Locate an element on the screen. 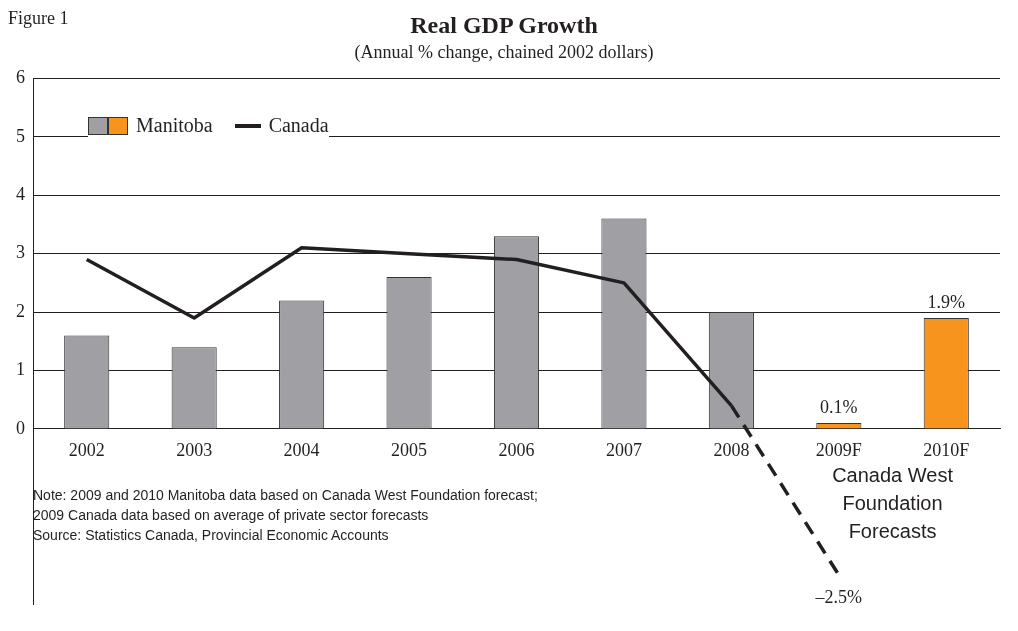 The image size is (1018, 631). chart-subtitle: (Annual % change, chained 2002 dollars) is located at coordinates (504, 53).